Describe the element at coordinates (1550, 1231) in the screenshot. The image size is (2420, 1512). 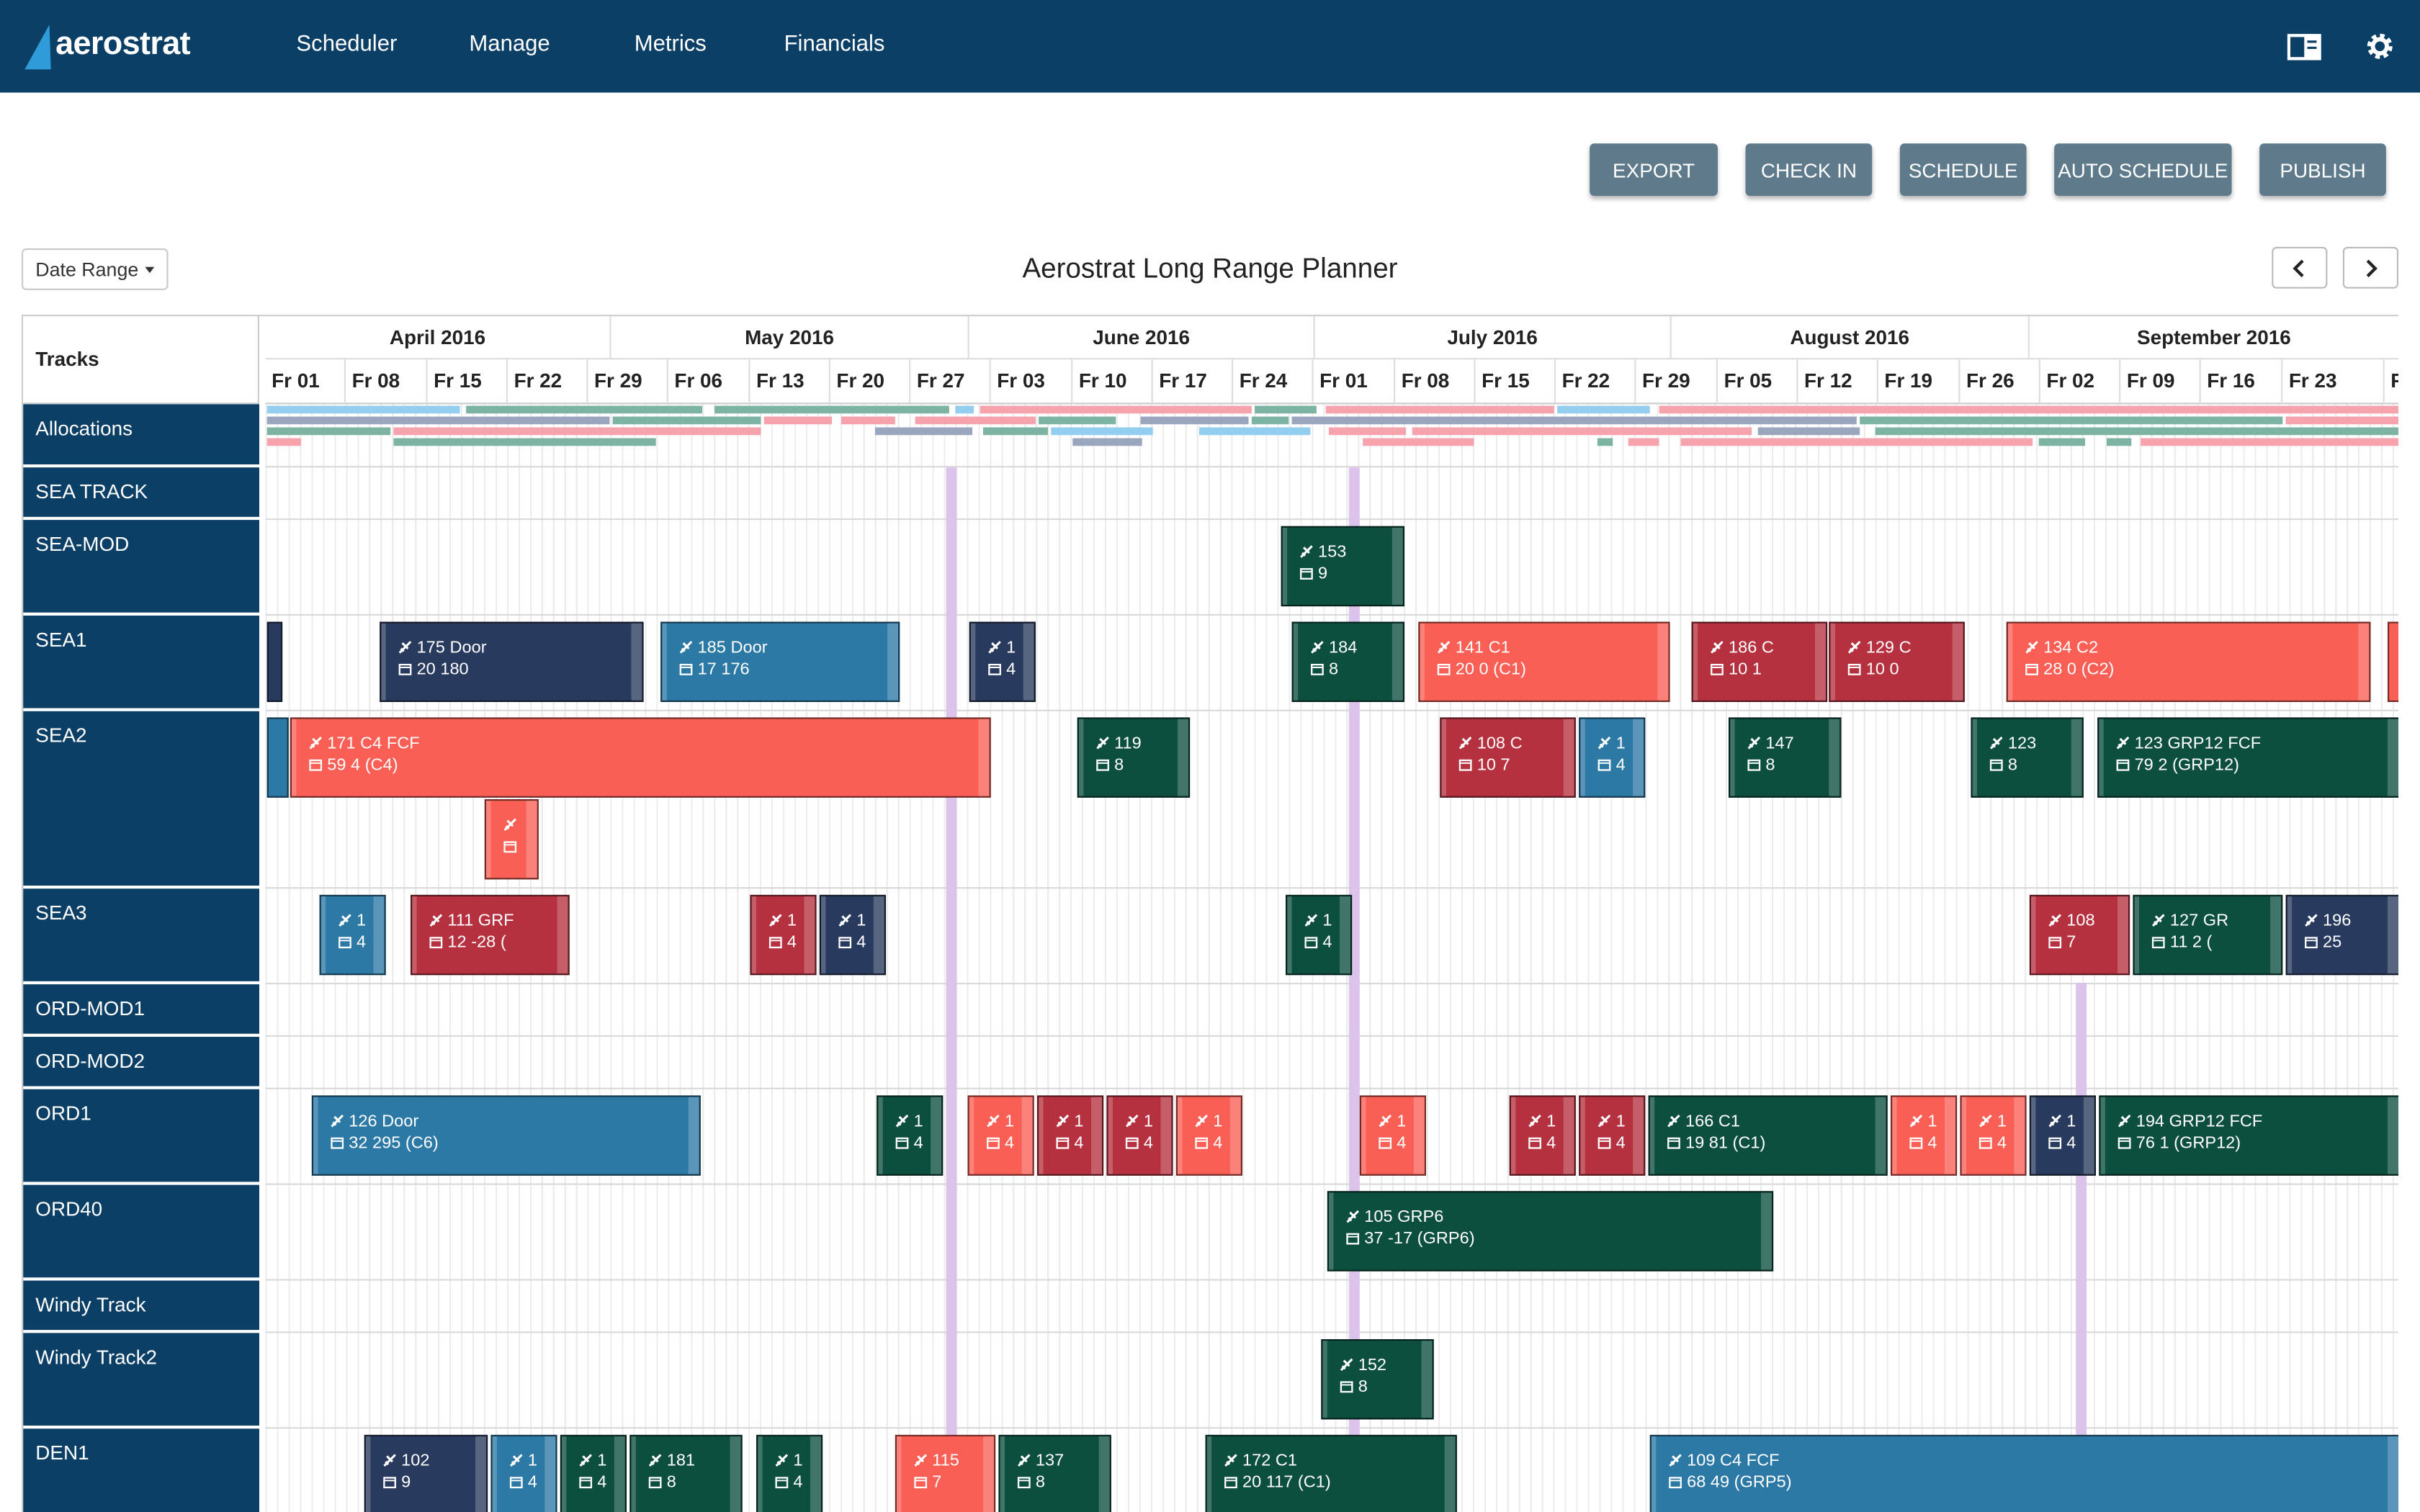
I see `flight-block: 105 GRP6 37 -17 (GRP6)` at that location.